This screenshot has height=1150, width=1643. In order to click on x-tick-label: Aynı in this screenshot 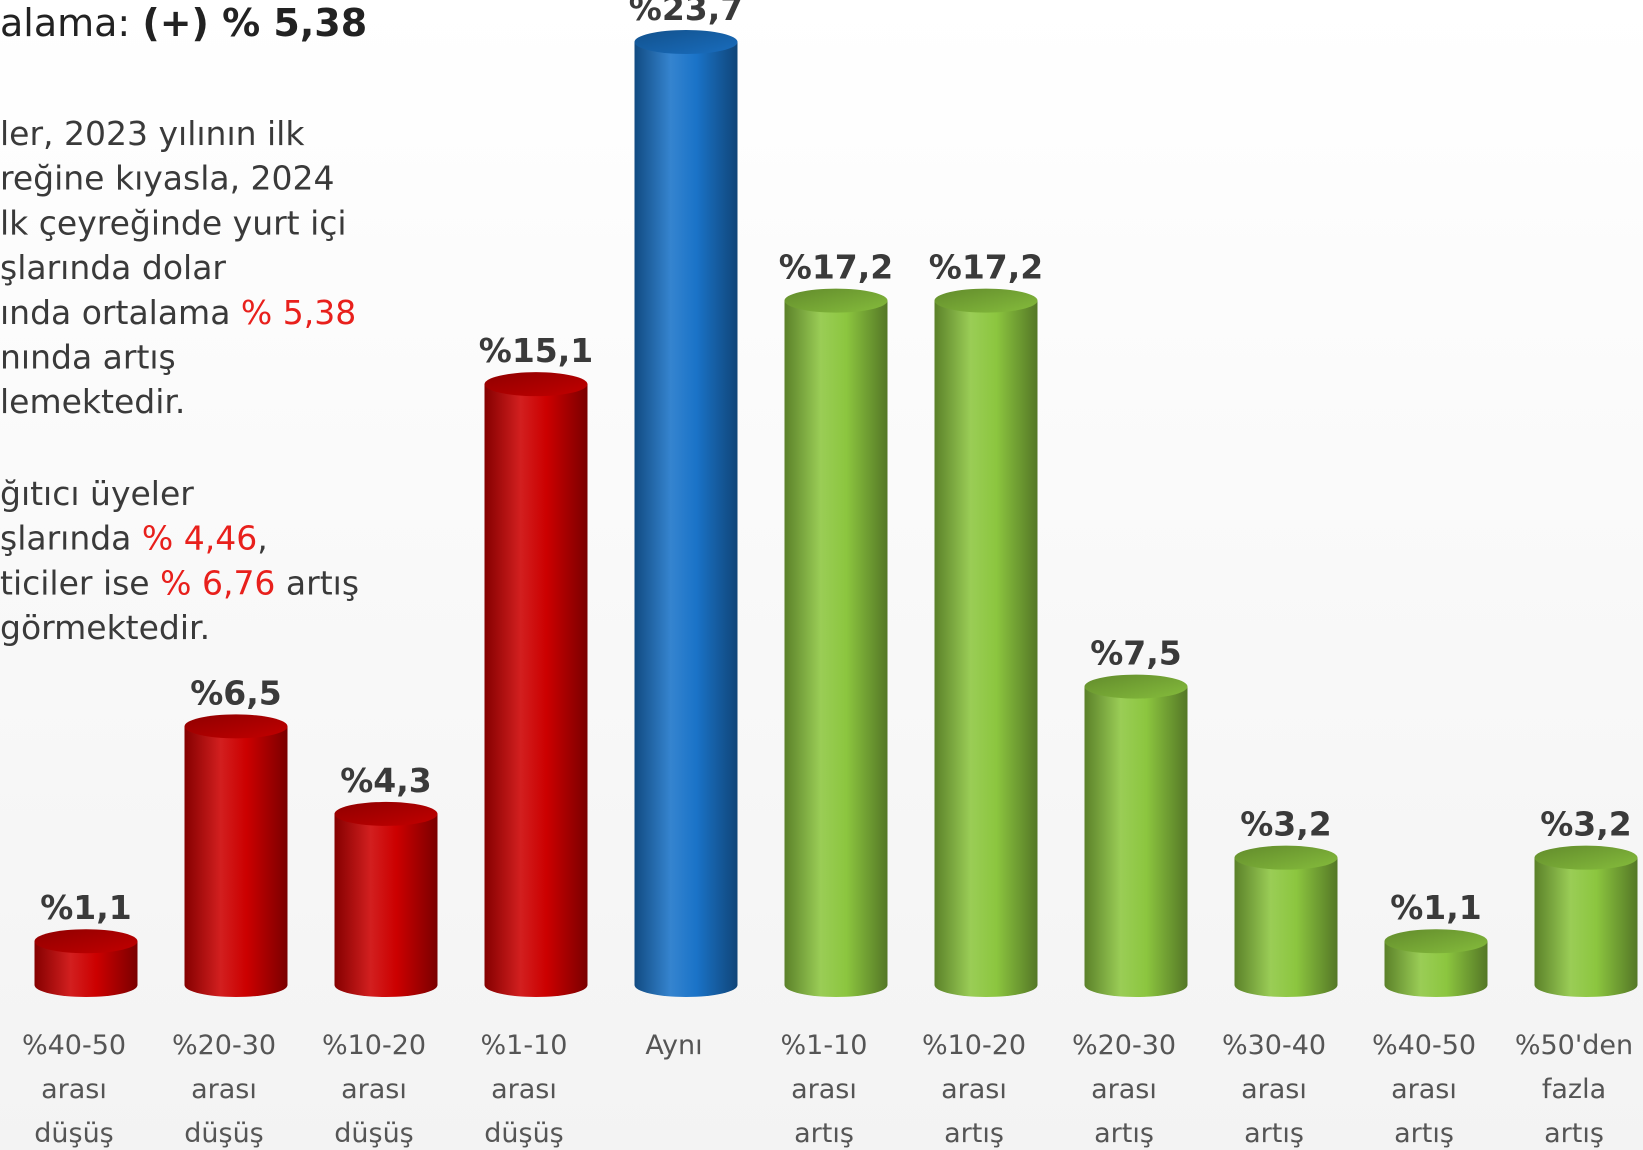, I will do `click(673, 1045)`.